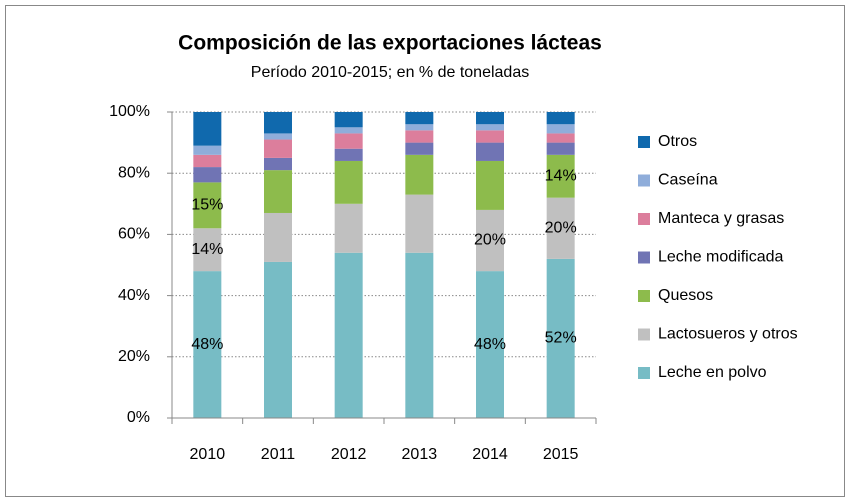  What do you see at coordinates (129, 111) in the screenshot?
I see `y-tick-label: 100%` at bounding box center [129, 111].